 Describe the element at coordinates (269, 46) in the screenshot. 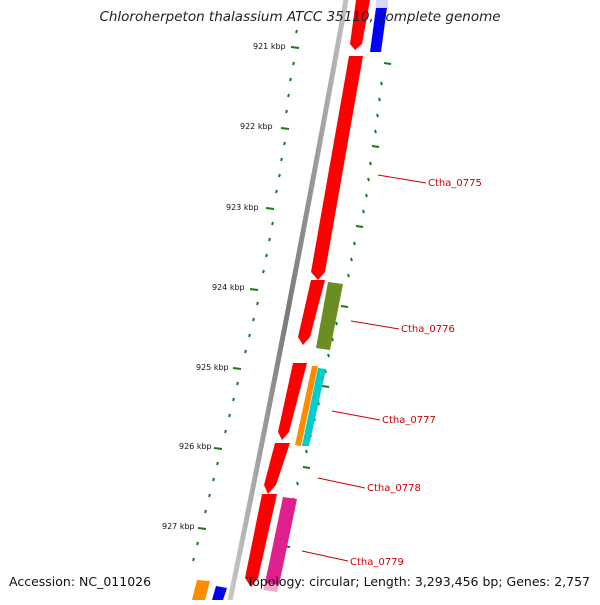

I see `kbp-label: 921 kbp` at that location.